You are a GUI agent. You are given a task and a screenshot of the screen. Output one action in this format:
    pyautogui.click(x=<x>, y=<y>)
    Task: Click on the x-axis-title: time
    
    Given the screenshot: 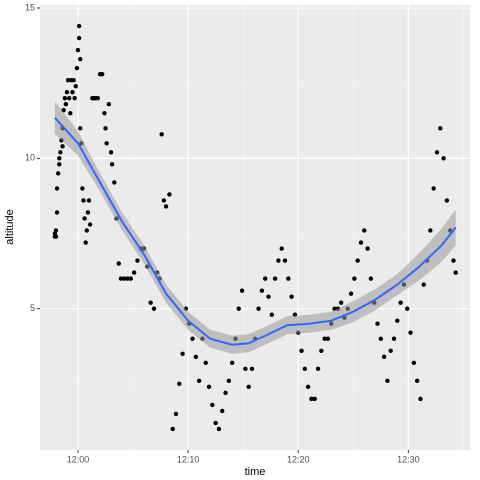 What is the action you would take?
    pyautogui.click(x=255, y=472)
    